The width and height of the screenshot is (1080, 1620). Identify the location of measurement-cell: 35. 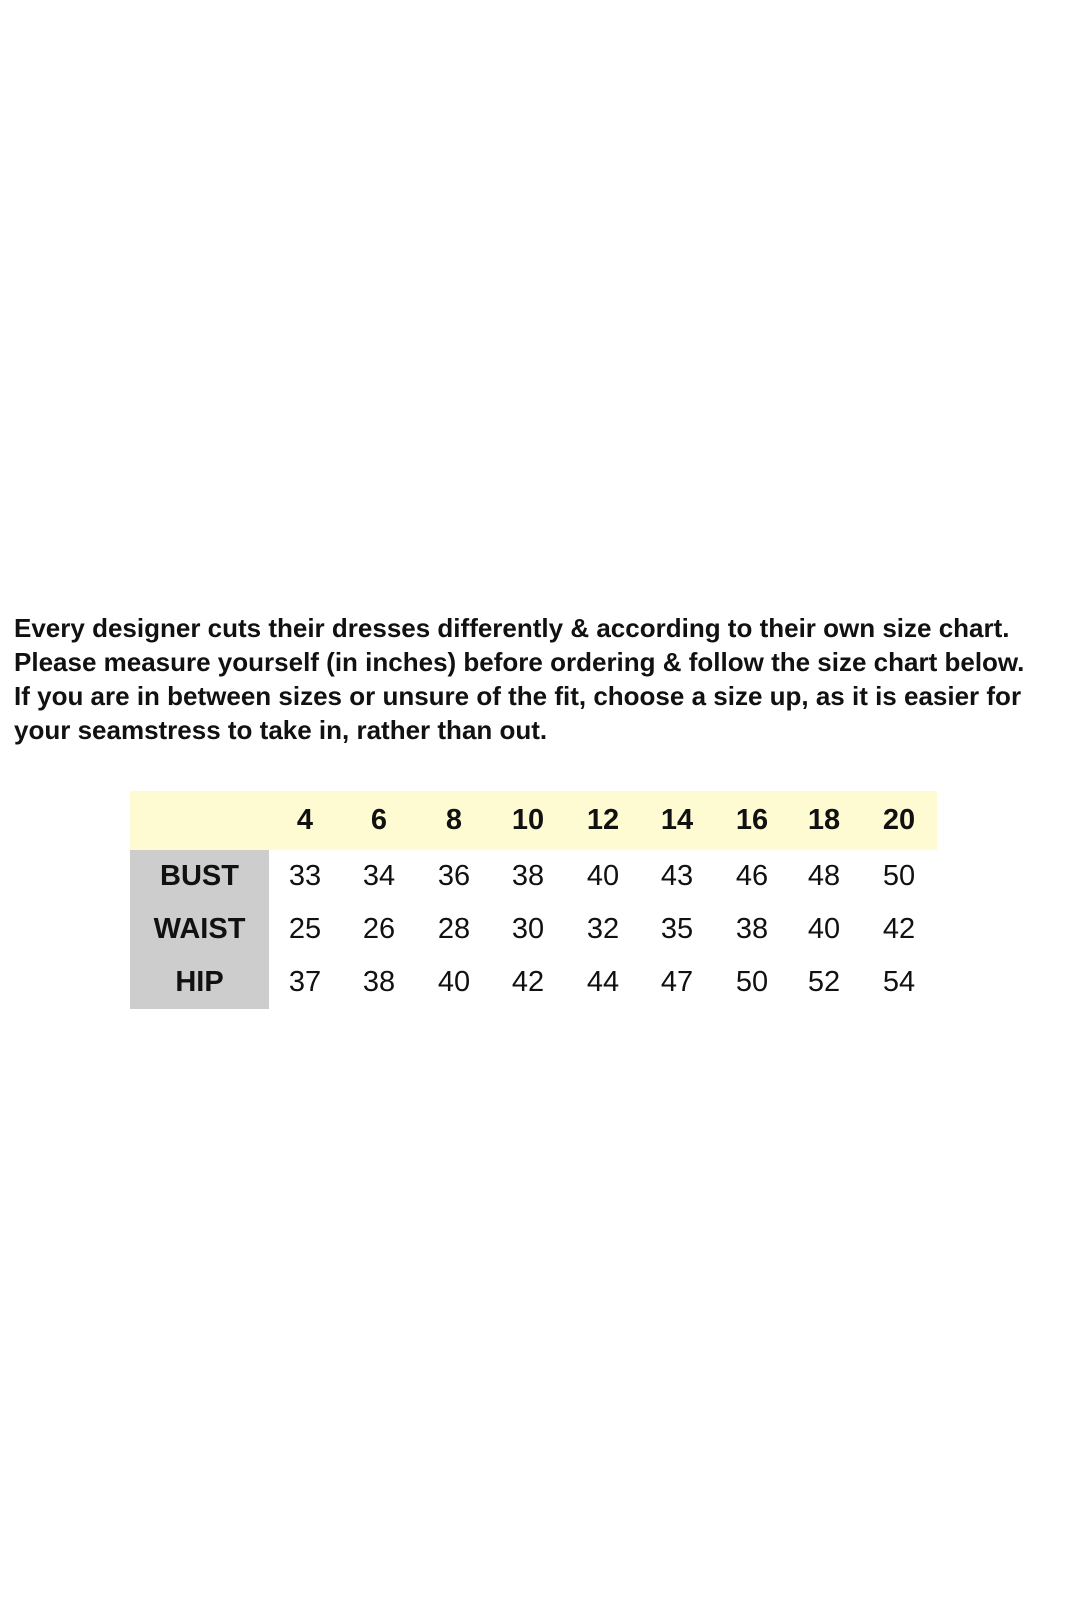
(677, 929).